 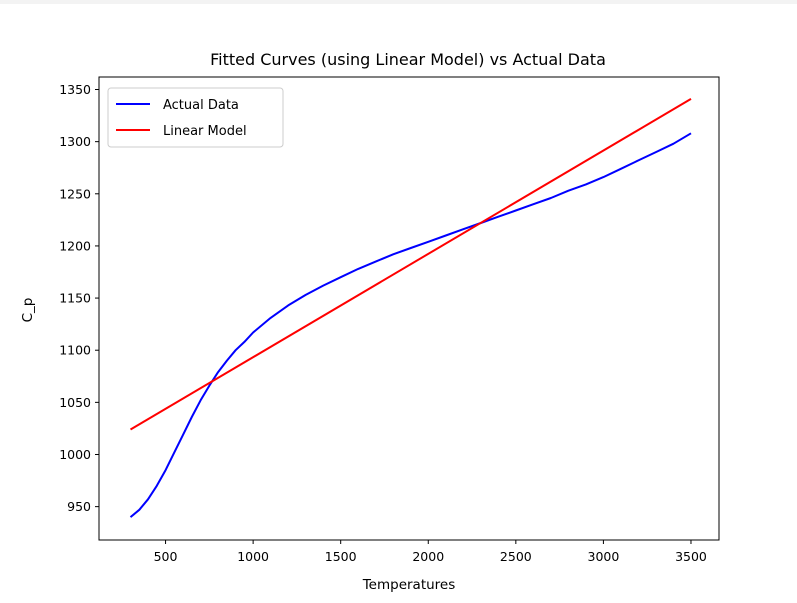 What do you see at coordinates (75, 350) in the screenshot?
I see `y-tick-label: 1100` at bounding box center [75, 350].